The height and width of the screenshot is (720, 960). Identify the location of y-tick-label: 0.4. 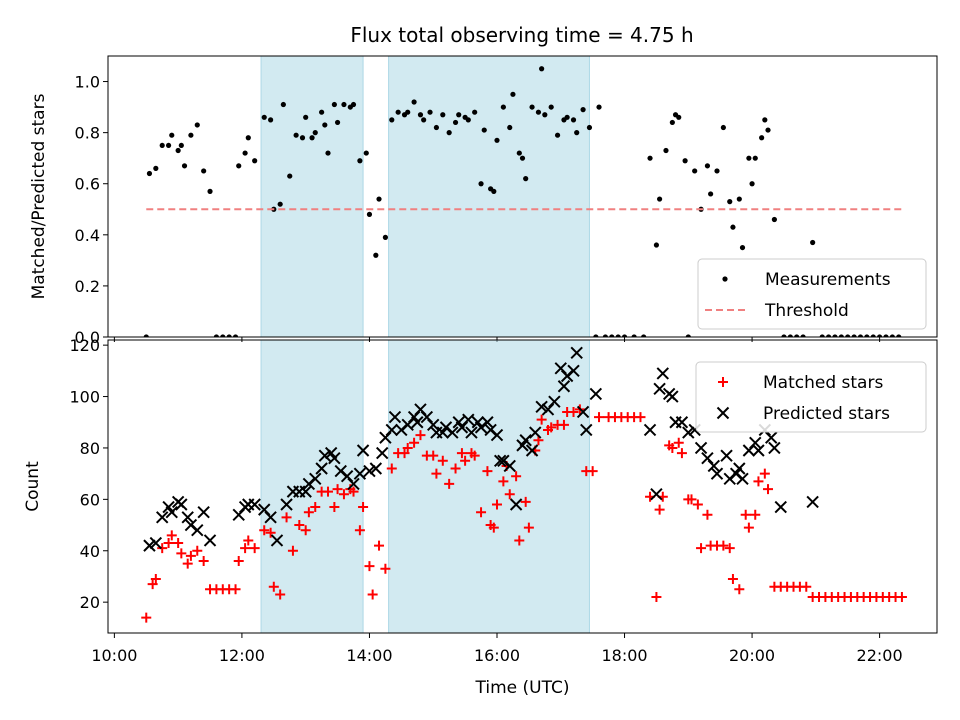
(87, 235).